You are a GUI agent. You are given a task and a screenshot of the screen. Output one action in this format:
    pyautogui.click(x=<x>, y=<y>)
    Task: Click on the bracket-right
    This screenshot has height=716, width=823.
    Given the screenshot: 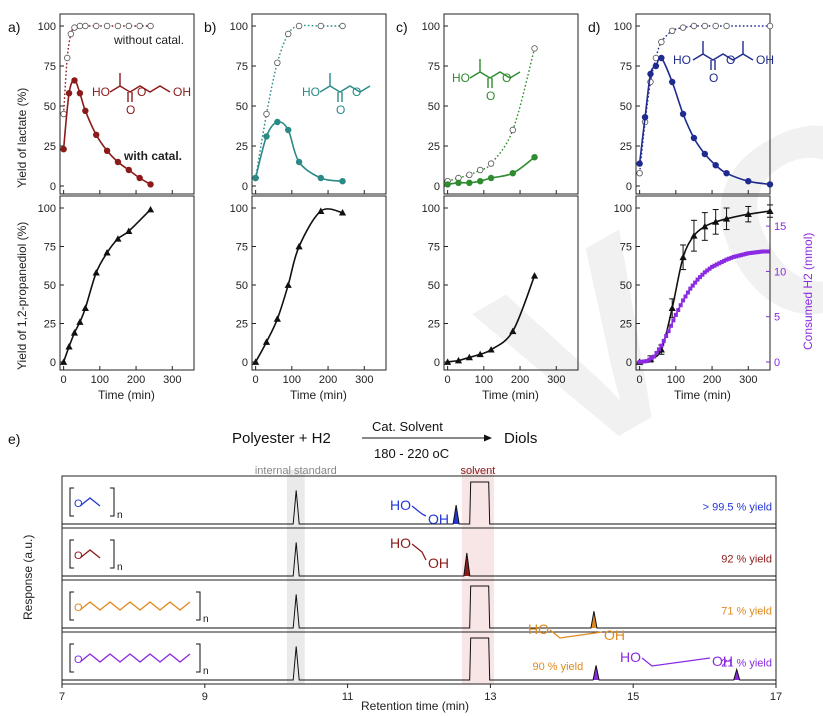 What is the action you would take?
    pyautogui.click(x=198, y=658)
    